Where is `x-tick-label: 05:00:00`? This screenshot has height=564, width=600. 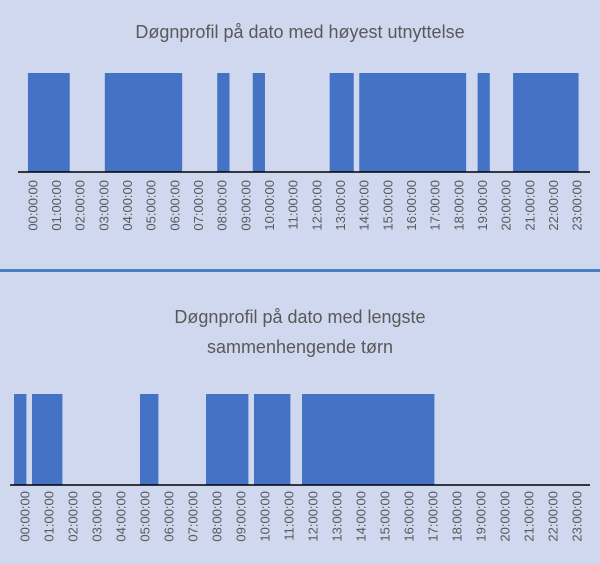 x-tick-label: 05:00:00 is located at coordinates (151, 205).